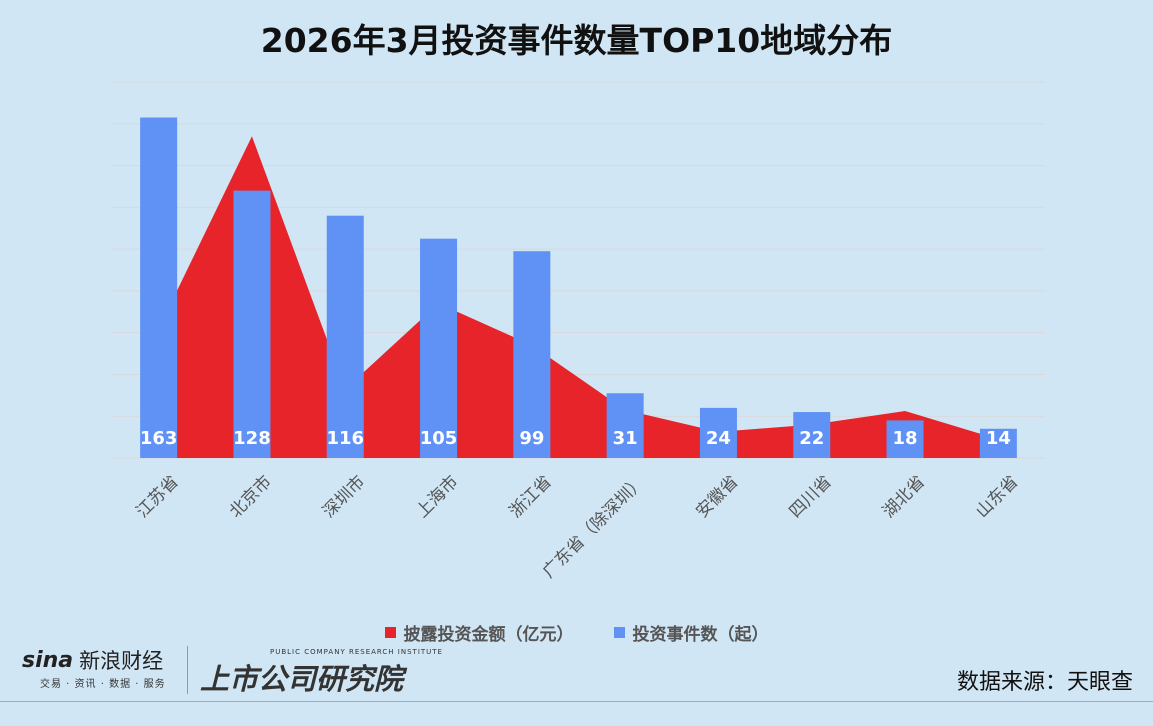 This screenshot has width=1153, height=726. I want to click on chart-title: 2026年3月投资事件数量TOP10地域分布, so click(576, 40).